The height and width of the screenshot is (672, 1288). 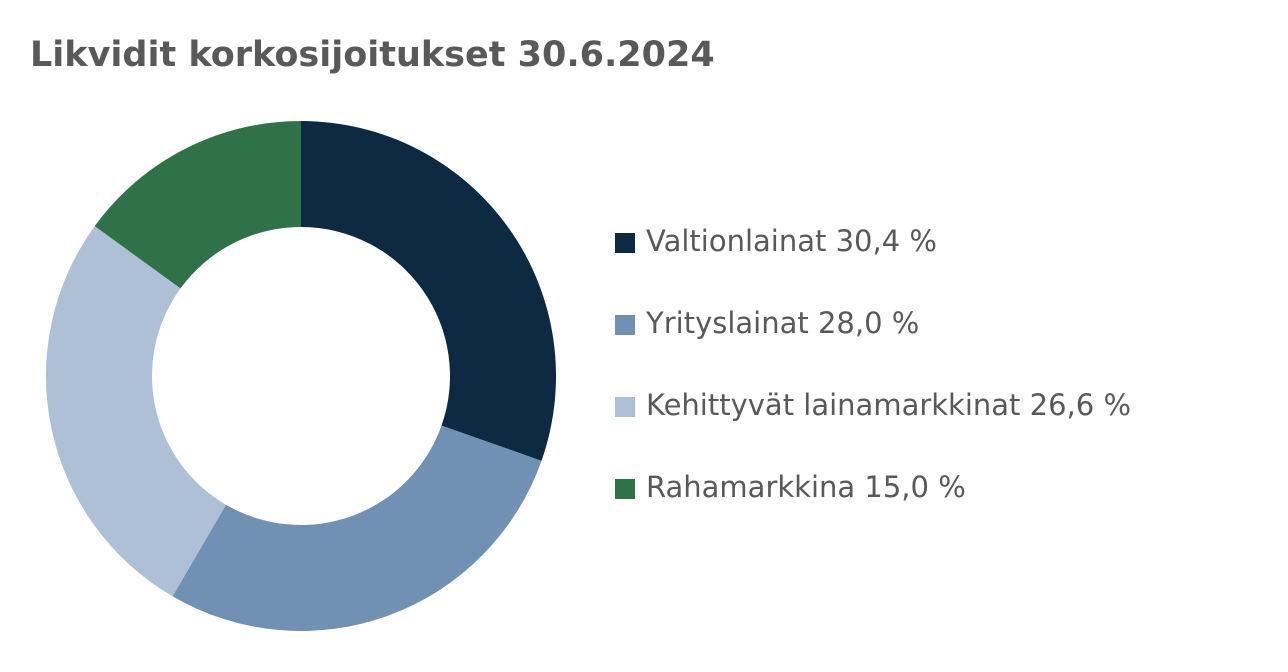 I want to click on legend-label: Yrityslainat 28,0 %, so click(x=782, y=323).